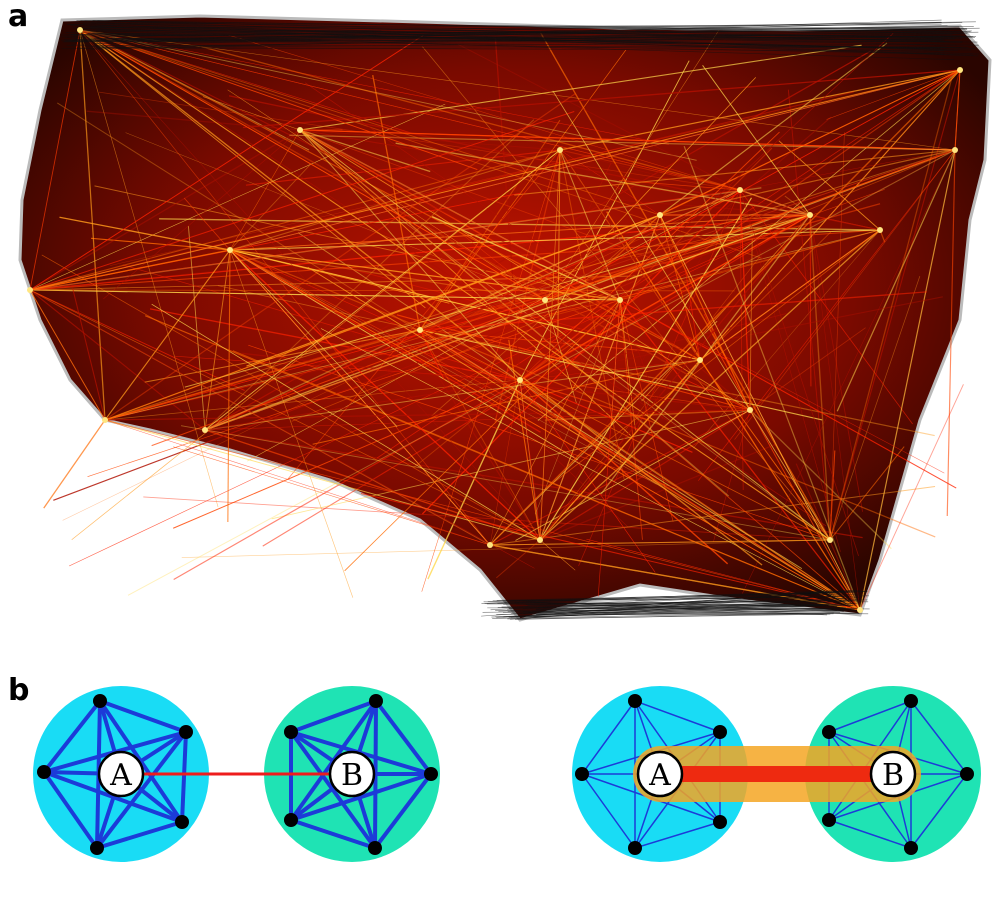 This screenshot has height=912, width=1004. I want to click on community-b-nodes, so click(361, 774).